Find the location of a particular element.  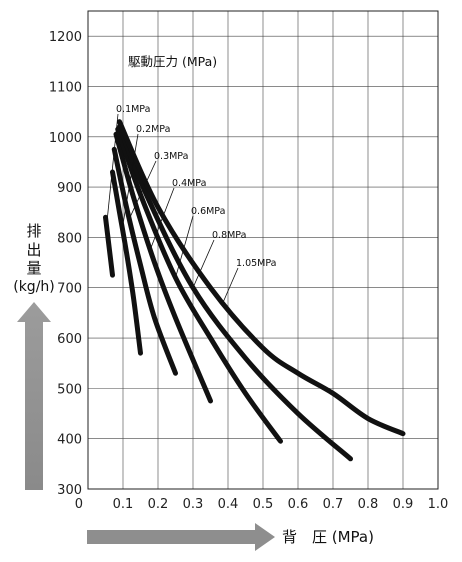

x-tick-label: 0.5 is located at coordinates (263, 504).